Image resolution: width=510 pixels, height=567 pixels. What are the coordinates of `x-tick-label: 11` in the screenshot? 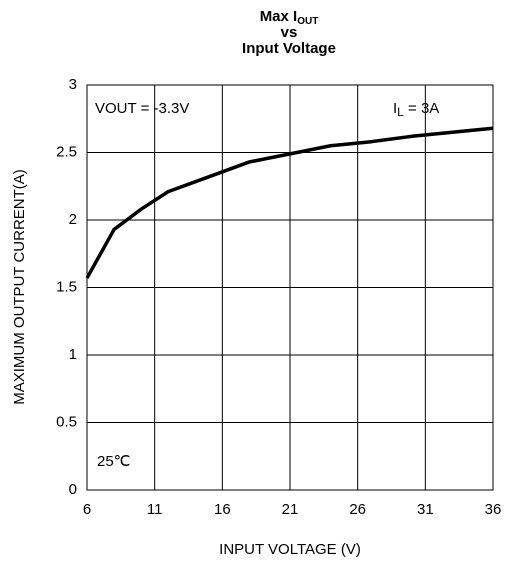 It's located at (155, 509).